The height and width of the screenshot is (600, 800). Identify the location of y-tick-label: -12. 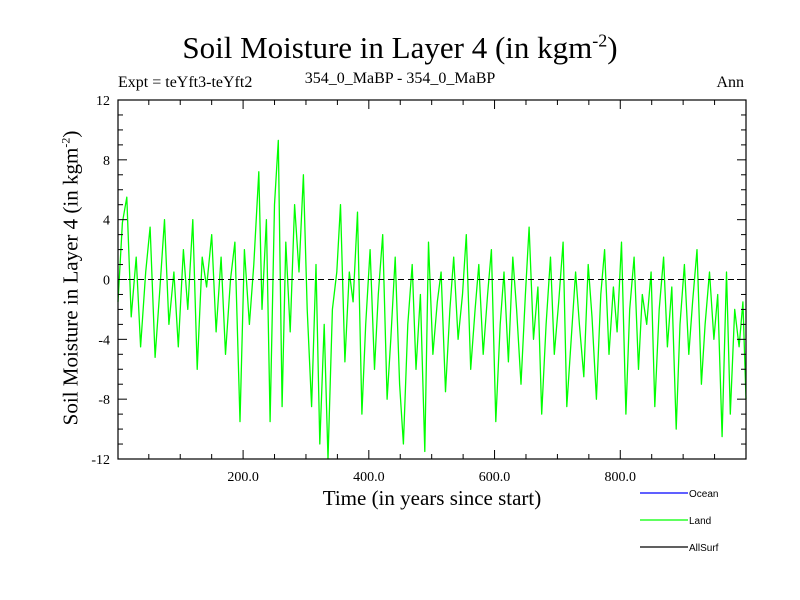
(100, 460).